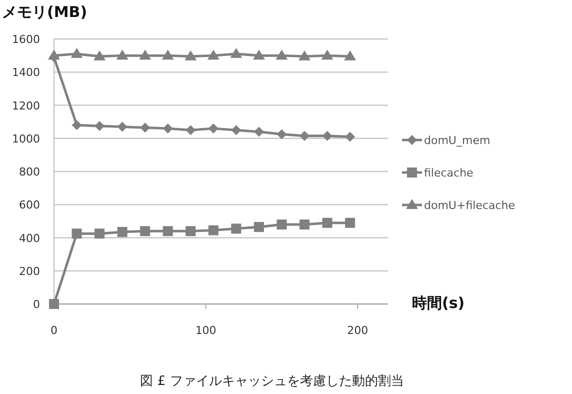 This screenshot has height=394, width=572. I want to click on legend-label: domU_mem, so click(457, 140).